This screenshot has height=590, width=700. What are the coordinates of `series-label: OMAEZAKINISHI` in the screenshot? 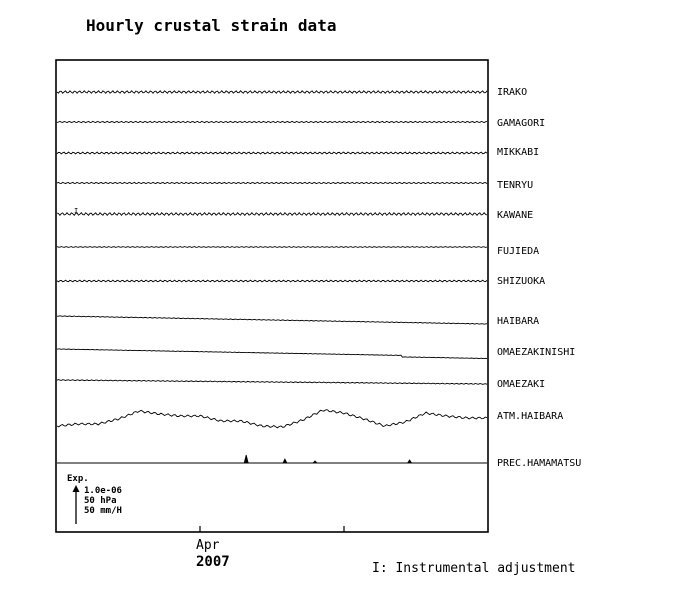 It's located at (536, 352).